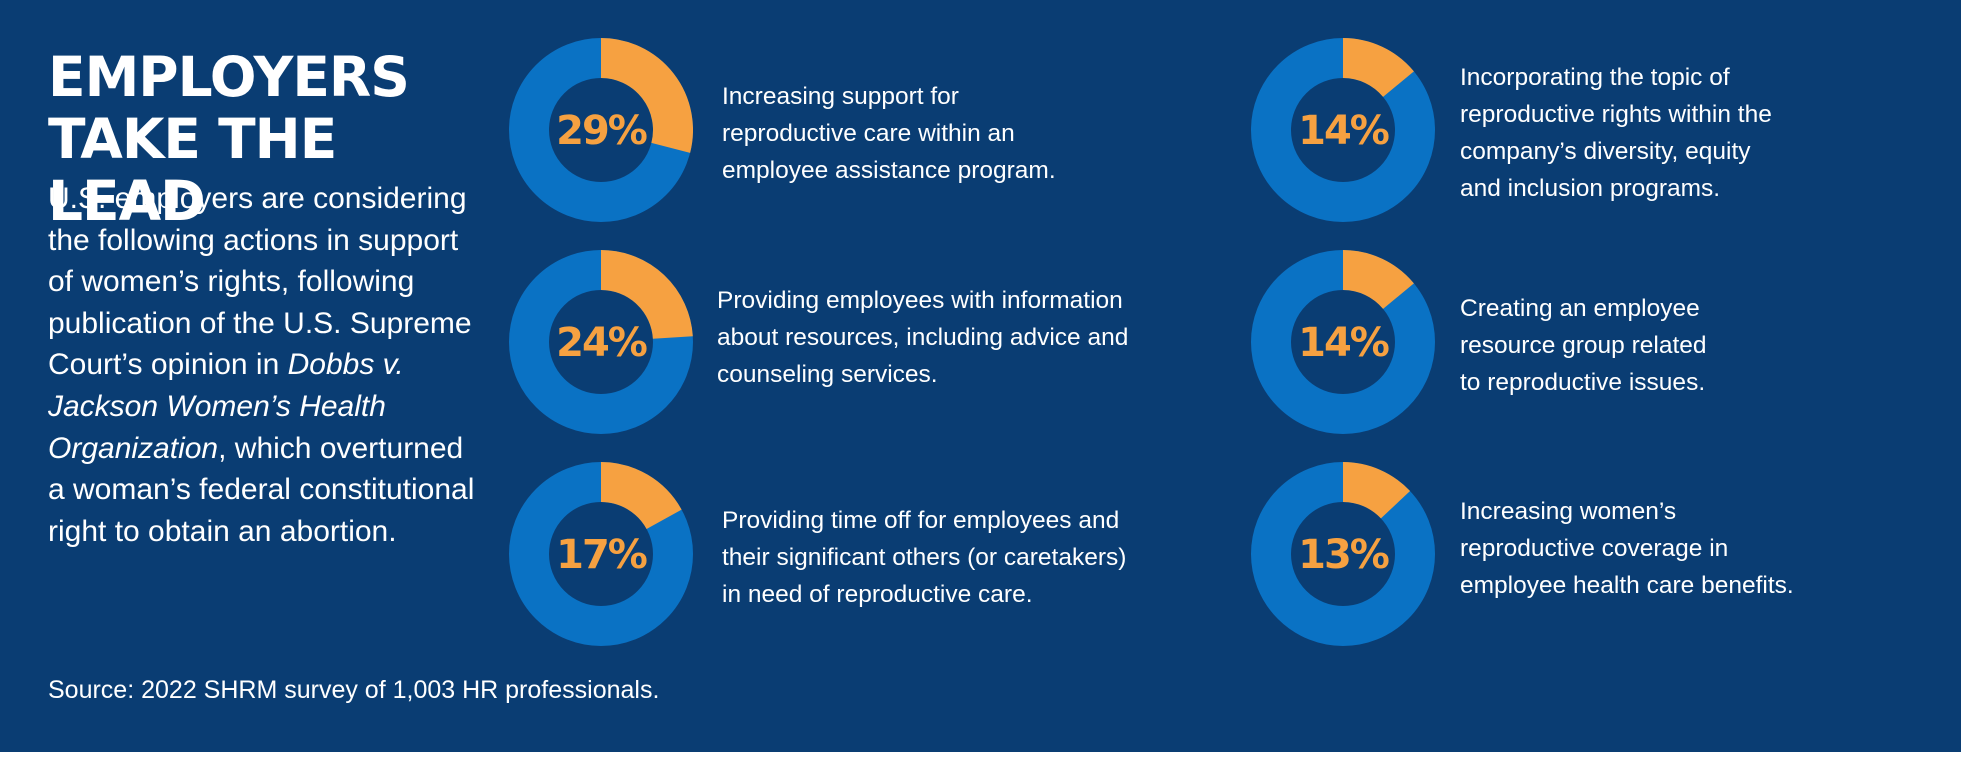  Describe the element at coordinates (1583, 382) in the screenshot. I see `description-line: to reproductive issues.` at that location.